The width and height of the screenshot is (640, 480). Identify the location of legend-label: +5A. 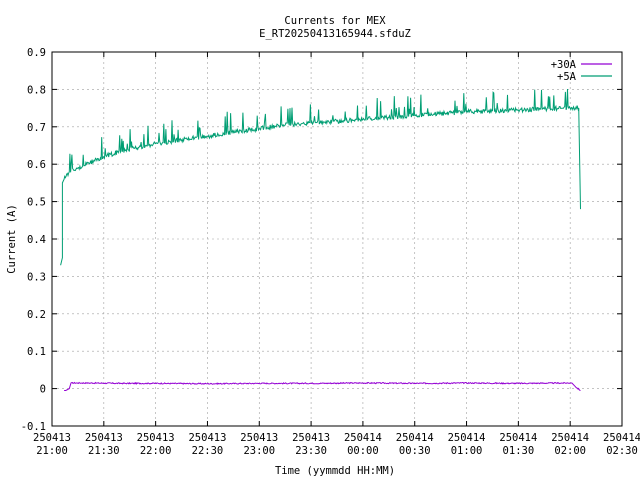
(567, 77).